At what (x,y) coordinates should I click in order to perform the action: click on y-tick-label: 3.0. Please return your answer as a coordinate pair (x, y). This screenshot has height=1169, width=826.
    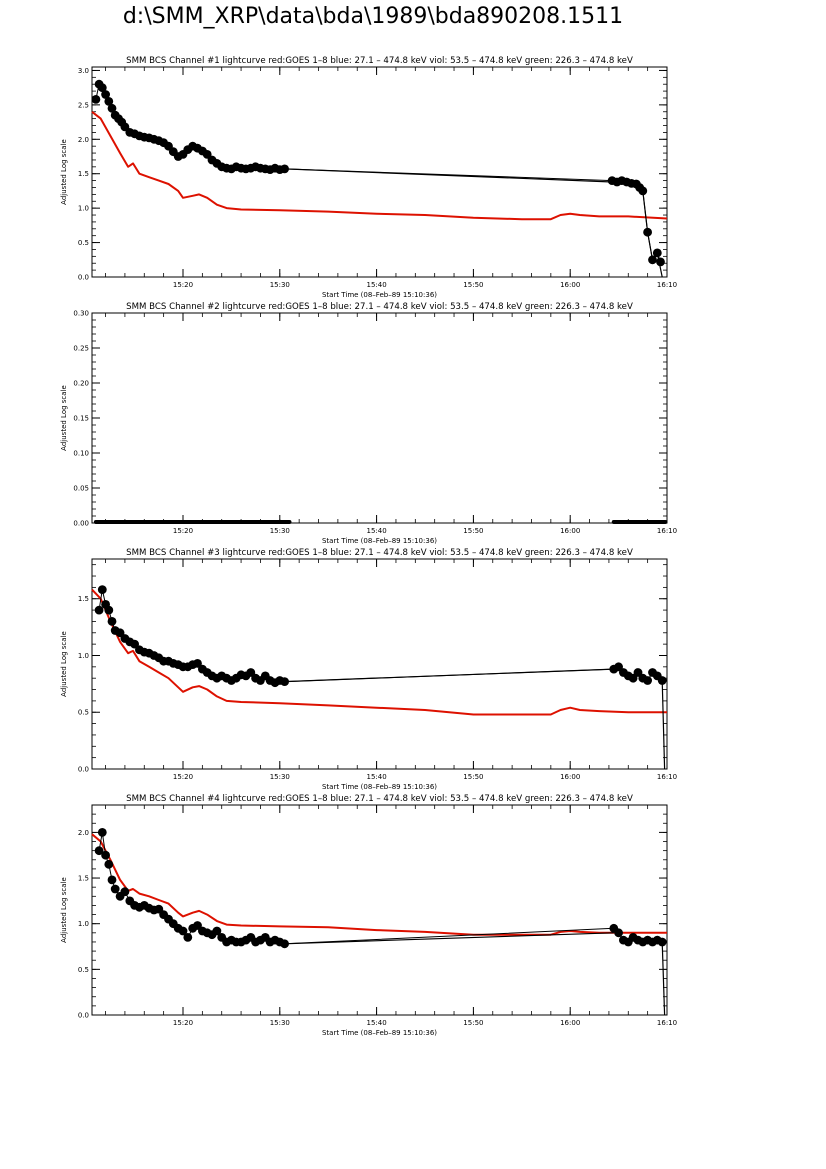
    Looking at the image, I should click on (83, 71).